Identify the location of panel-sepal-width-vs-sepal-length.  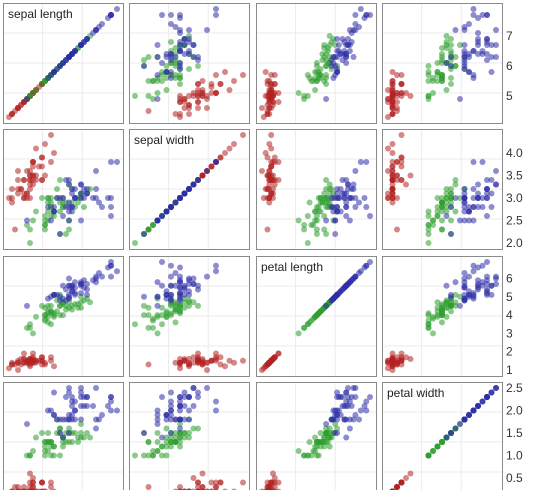
(63, 189).